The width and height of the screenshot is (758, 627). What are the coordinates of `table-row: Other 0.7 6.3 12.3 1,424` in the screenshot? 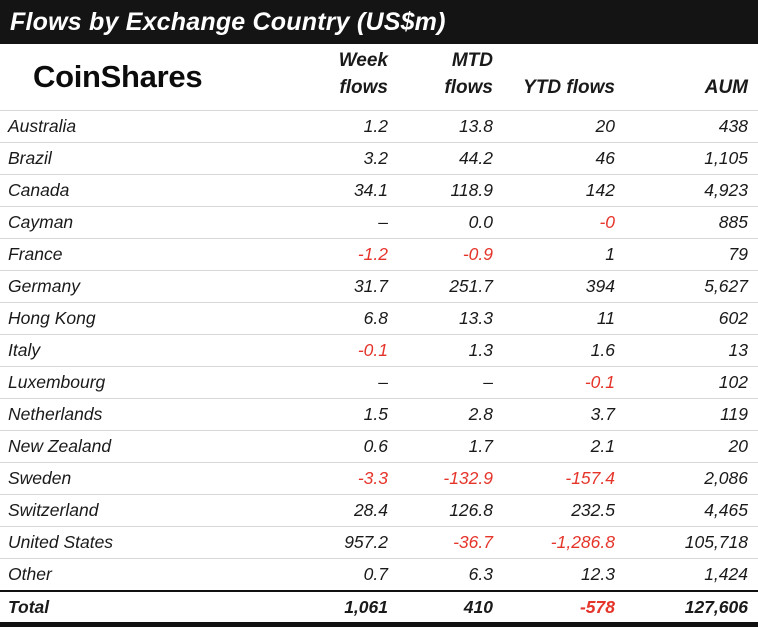 It's located at (379, 574).